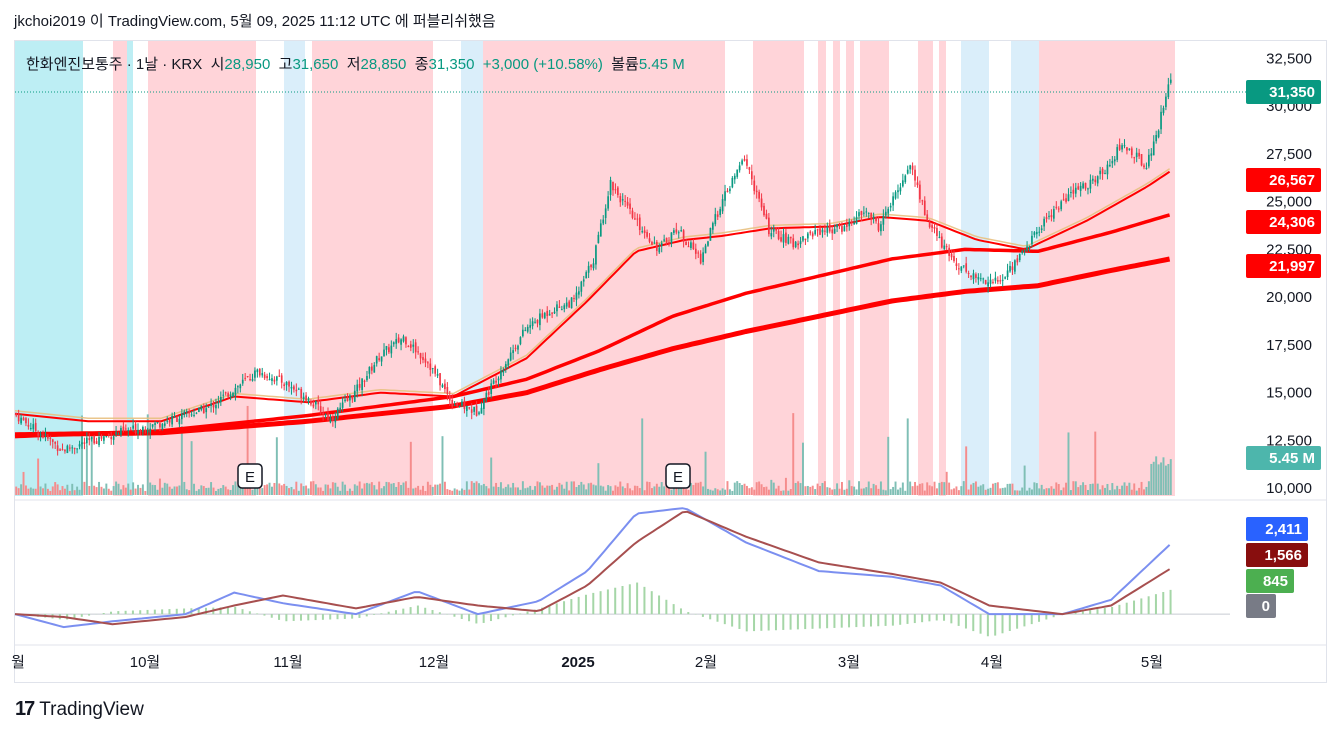 The image size is (1341, 735). What do you see at coordinates (1283, 92) in the screenshot?
I see `last-price-tag-bg` at bounding box center [1283, 92].